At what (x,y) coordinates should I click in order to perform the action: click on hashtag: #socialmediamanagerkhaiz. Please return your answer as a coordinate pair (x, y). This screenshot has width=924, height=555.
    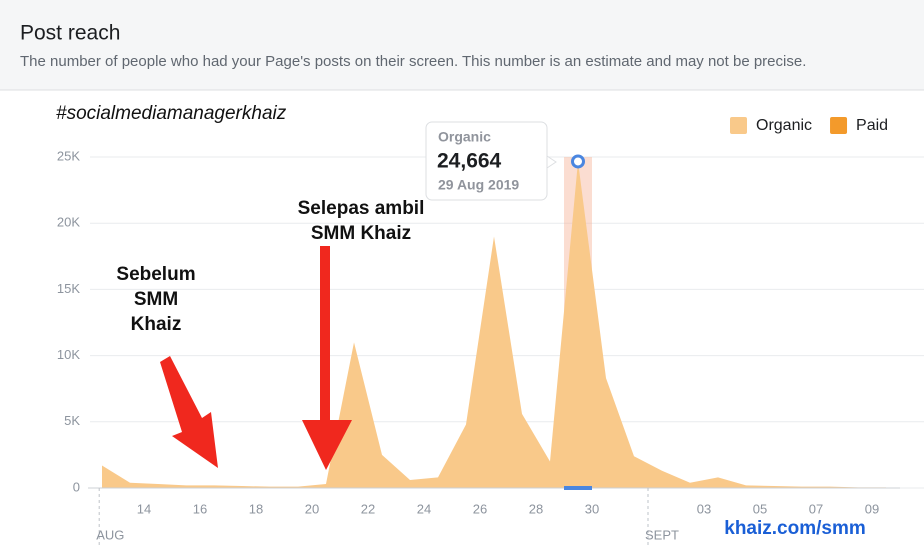
    Looking at the image, I should click on (171, 113).